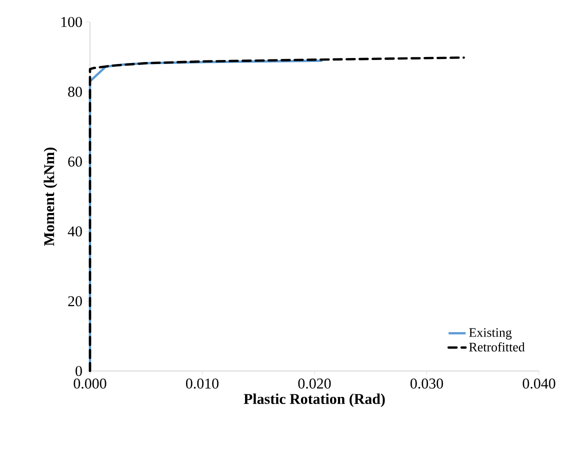 Image resolution: width=580 pixels, height=457 pixels. I want to click on legend-label: Existing, so click(490, 334).